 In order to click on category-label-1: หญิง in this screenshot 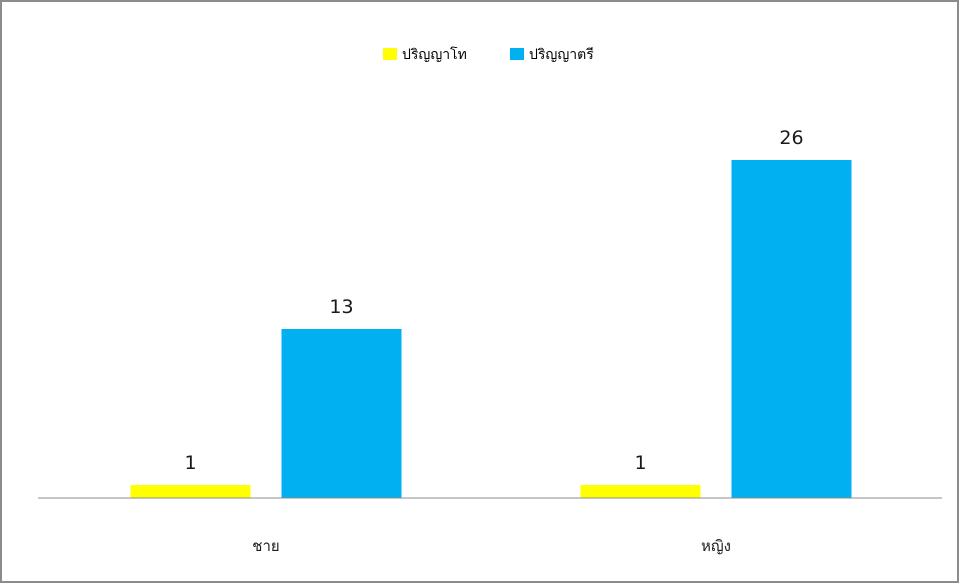, I will do `click(716, 546)`.